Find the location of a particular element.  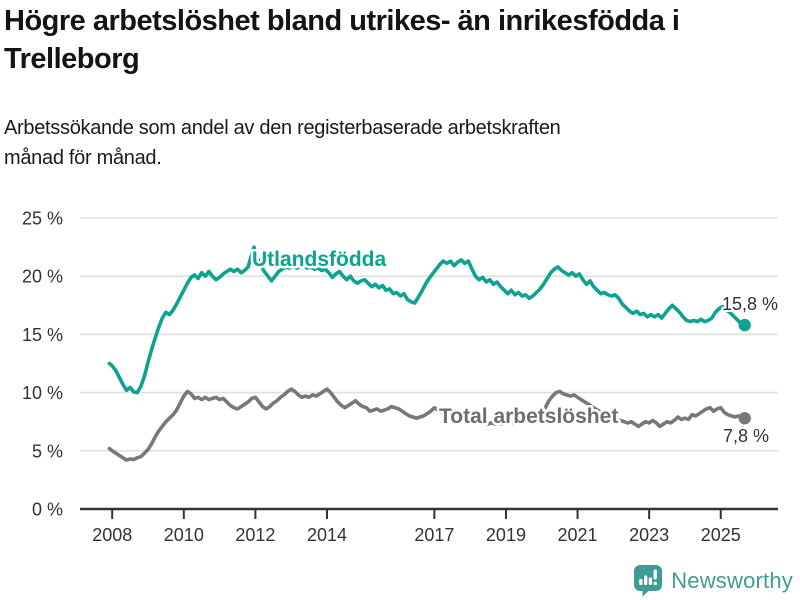

x-tick-label: 2008 is located at coordinates (112, 535).